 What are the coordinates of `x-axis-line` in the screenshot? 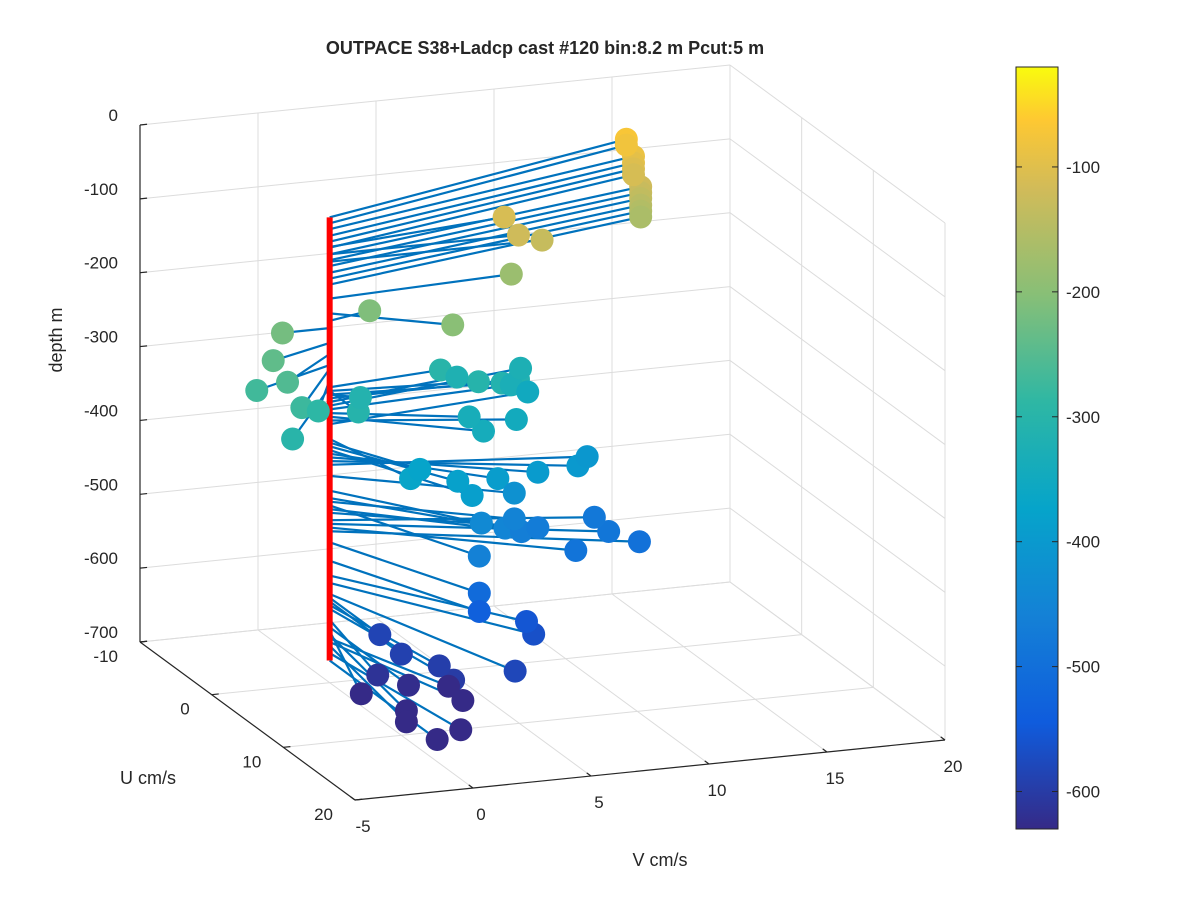 It's located at (650, 770).